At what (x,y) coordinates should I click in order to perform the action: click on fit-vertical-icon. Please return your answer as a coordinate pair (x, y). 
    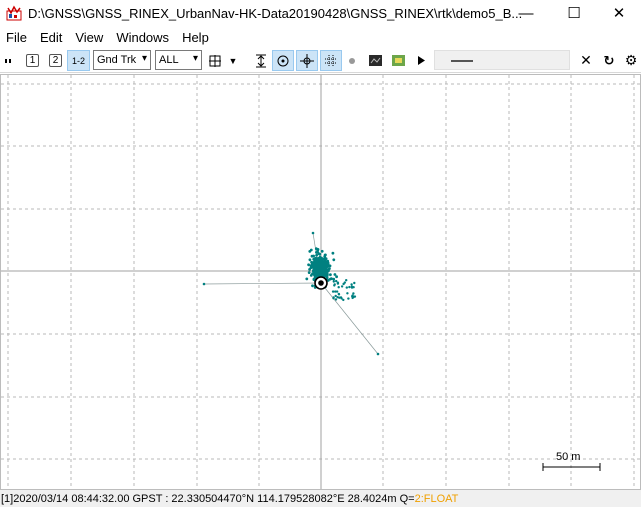
    Looking at the image, I should click on (261, 60).